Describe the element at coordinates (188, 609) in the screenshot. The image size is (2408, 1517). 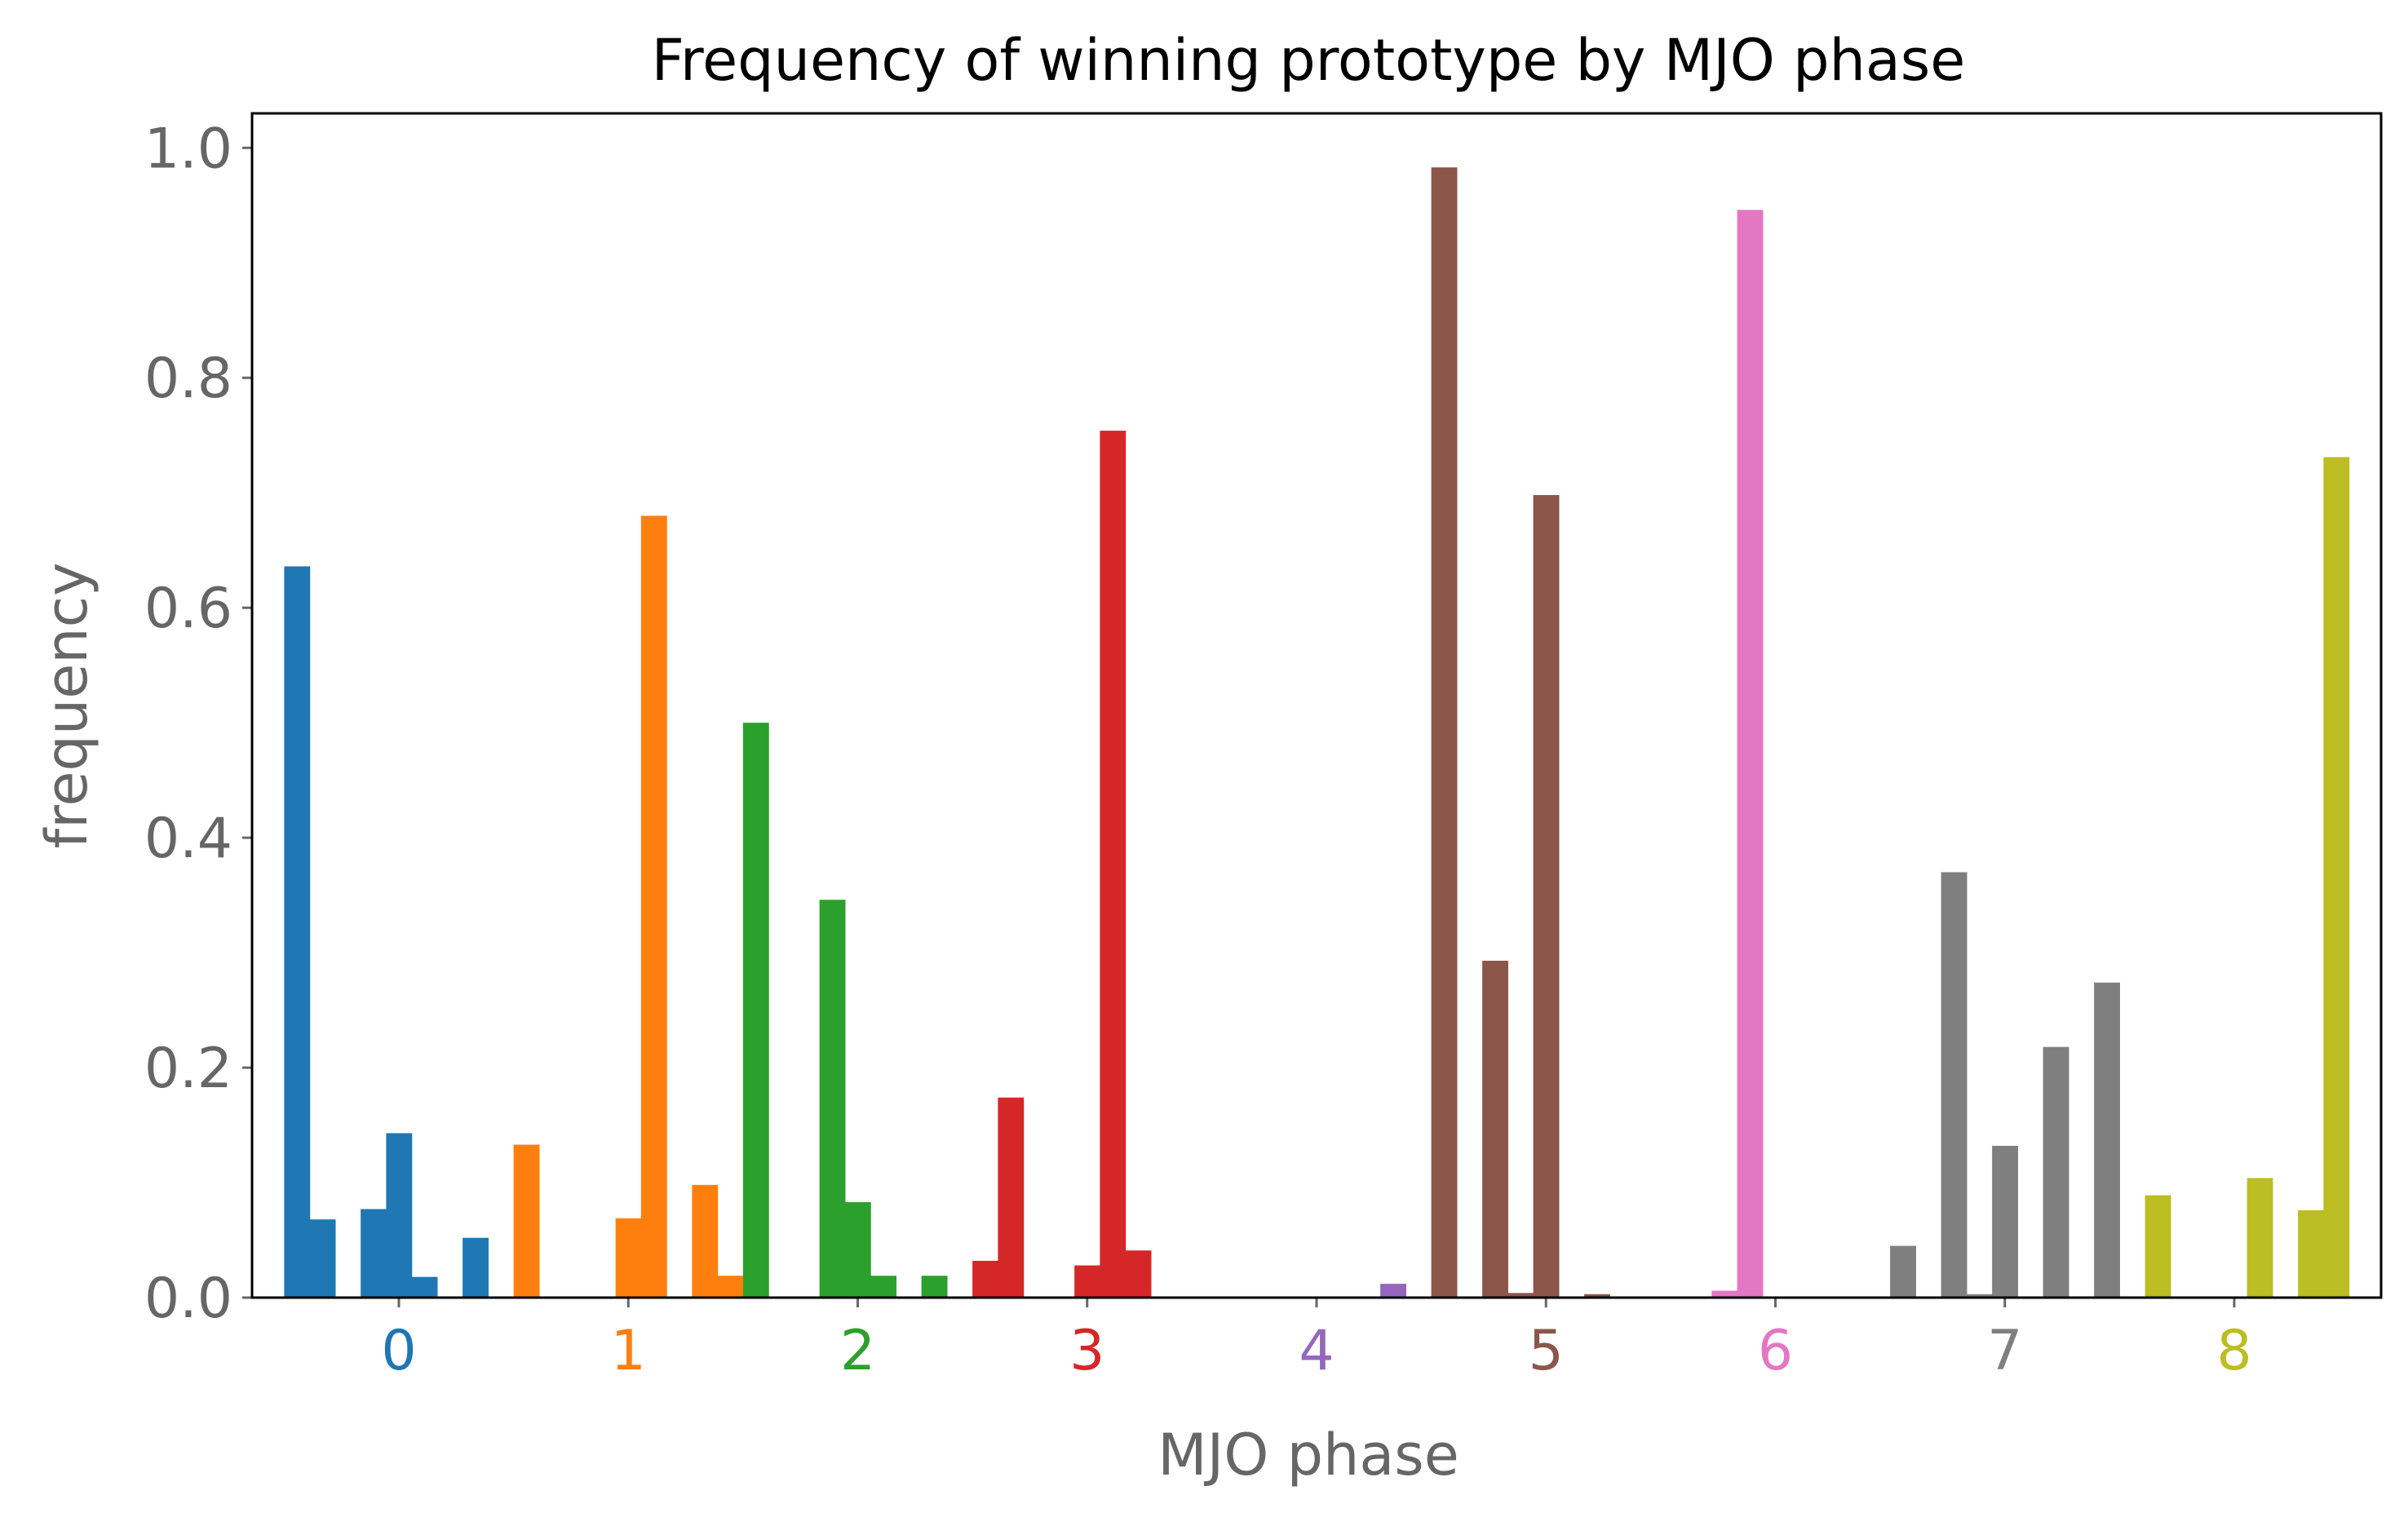
I see `y-tick-label: 0.6` at that location.